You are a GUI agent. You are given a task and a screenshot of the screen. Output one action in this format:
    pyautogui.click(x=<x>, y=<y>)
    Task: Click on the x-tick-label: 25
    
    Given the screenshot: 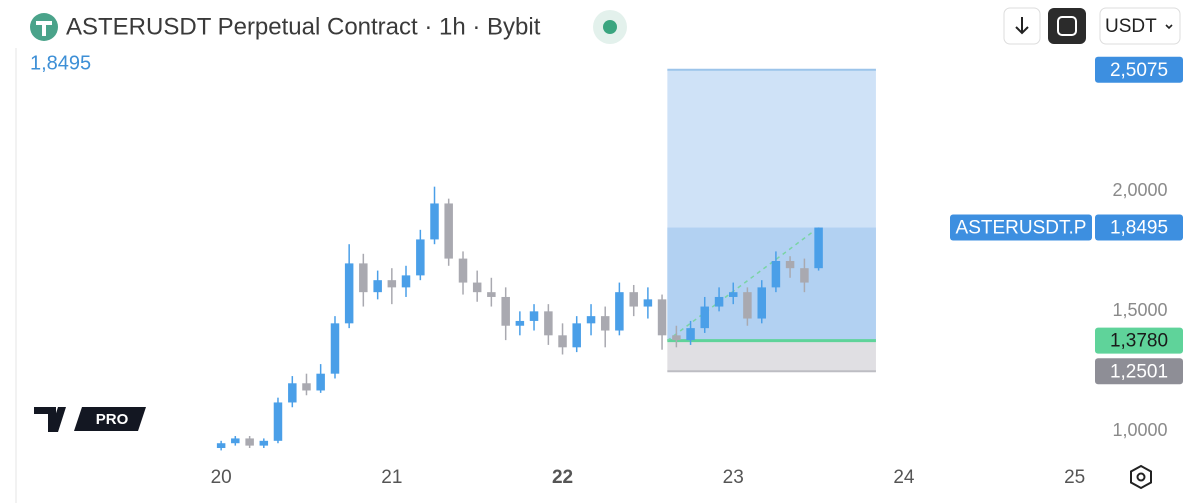 What is the action you would take?
    pyautogui.click(x=1074, y=477)
    